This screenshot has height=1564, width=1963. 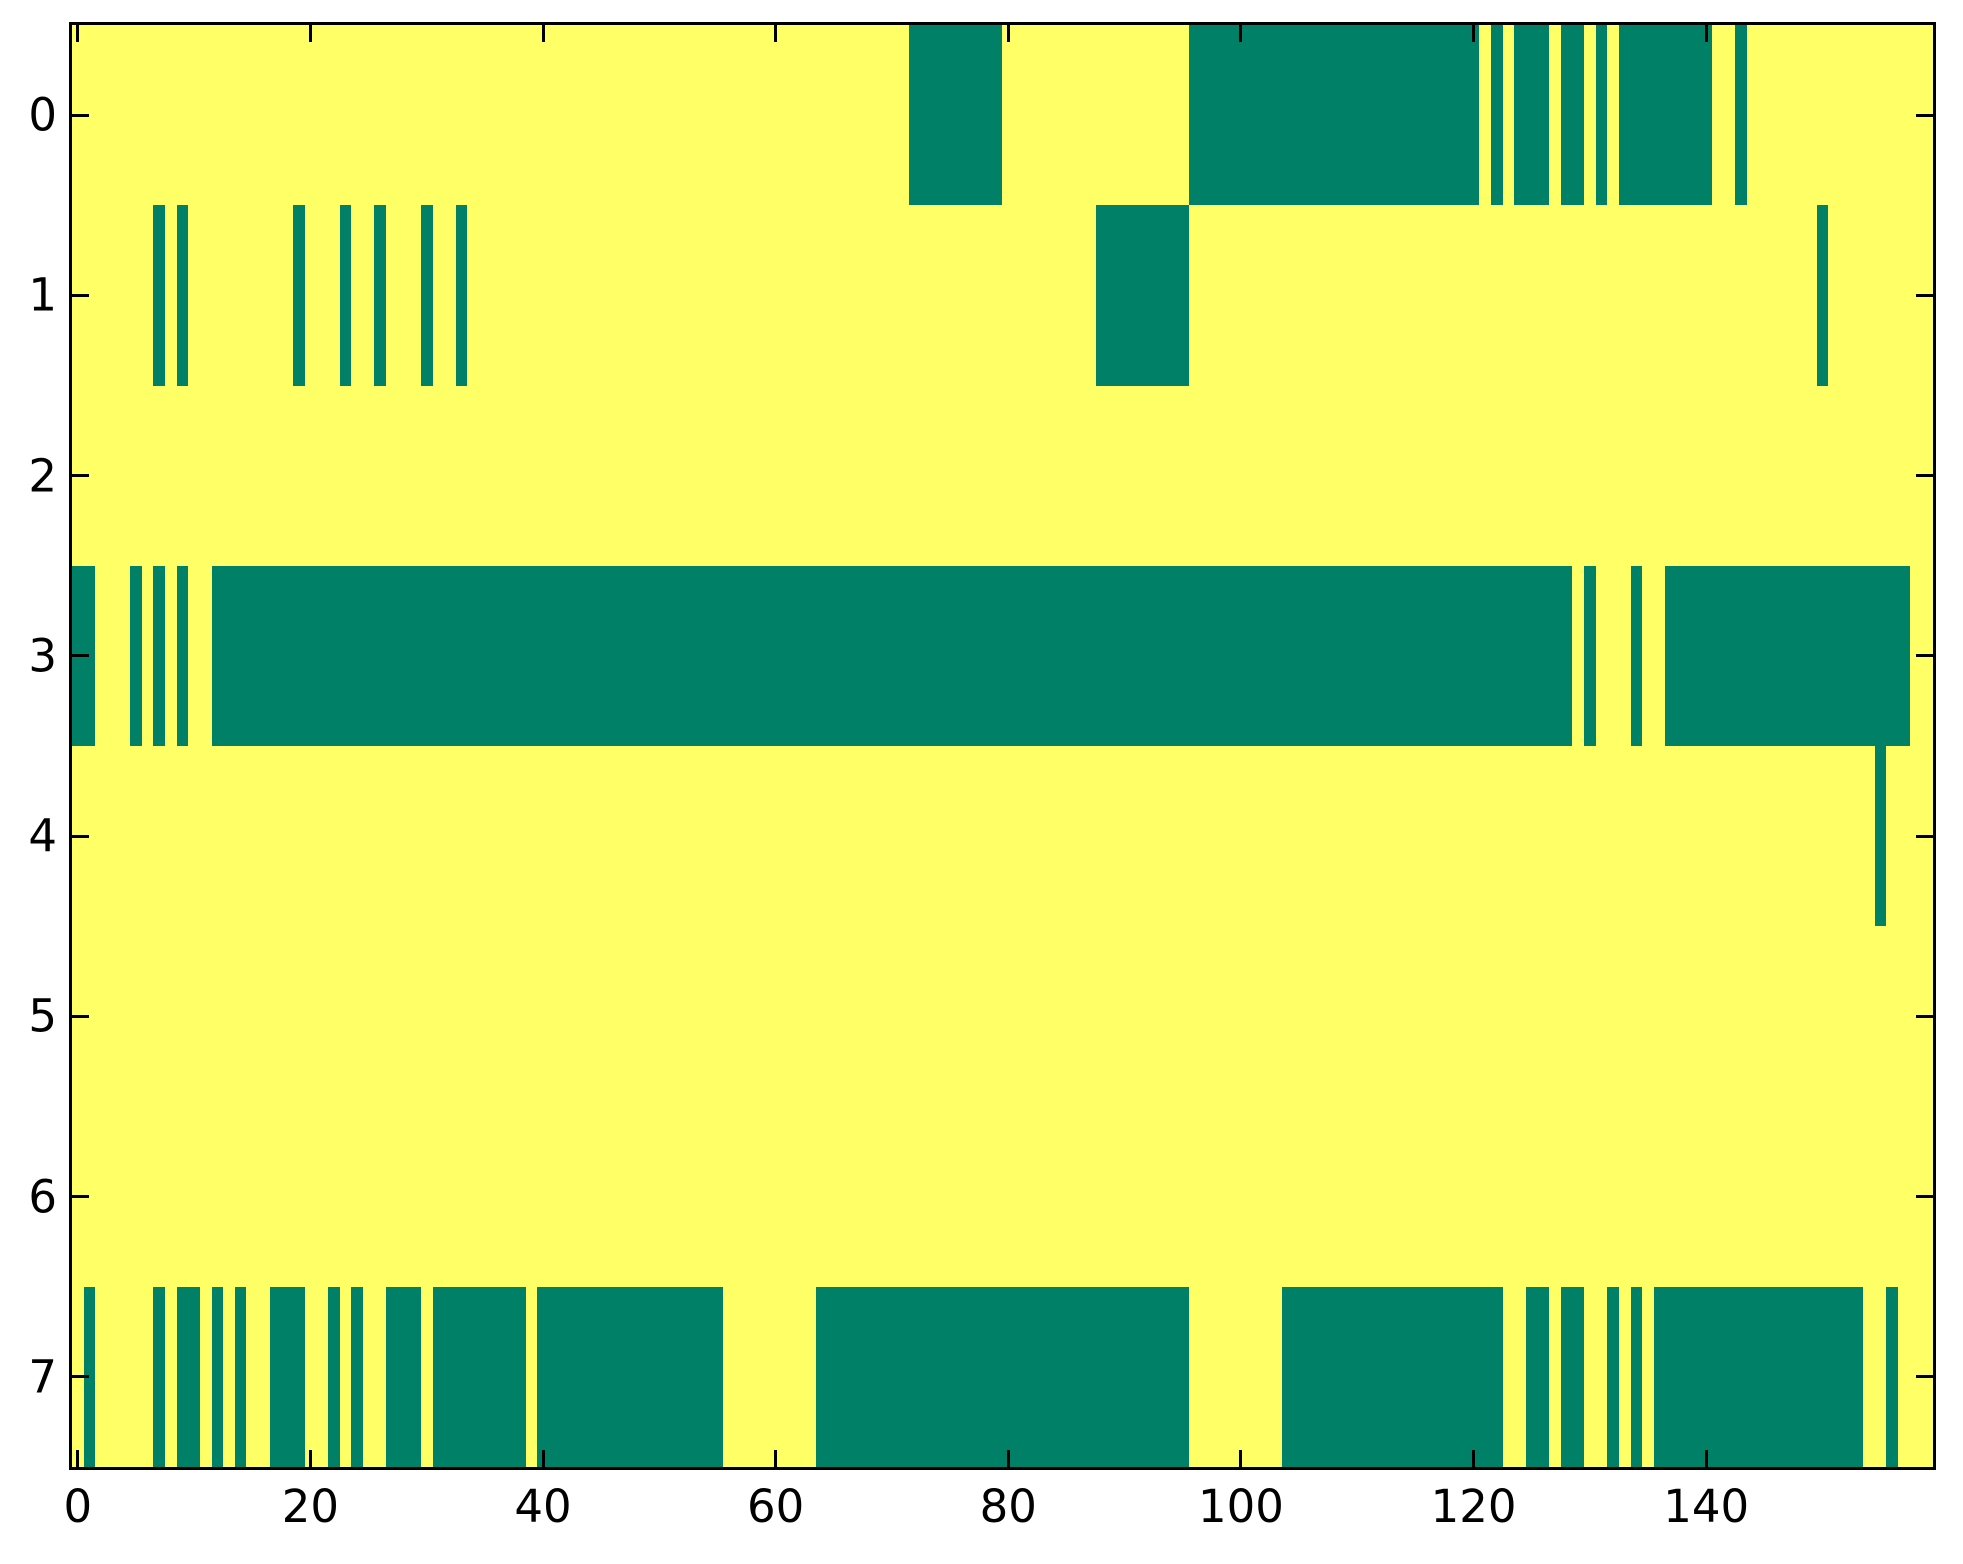 What do you see at coordinates (1473, 1506) in the screenshot?
I see `x-tick-label-120: 120` at bounding box center [1473, 1506].